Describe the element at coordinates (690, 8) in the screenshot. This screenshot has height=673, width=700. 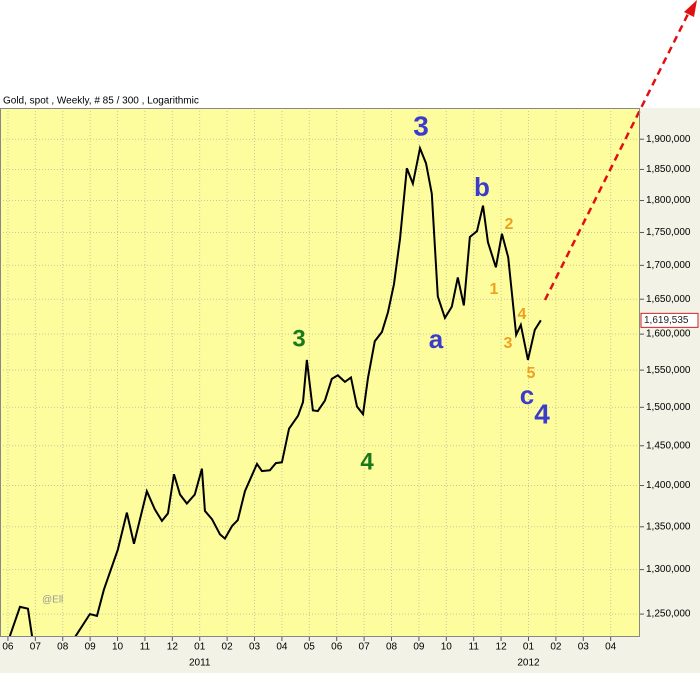
I see `forecast-arrow-head` at that location.